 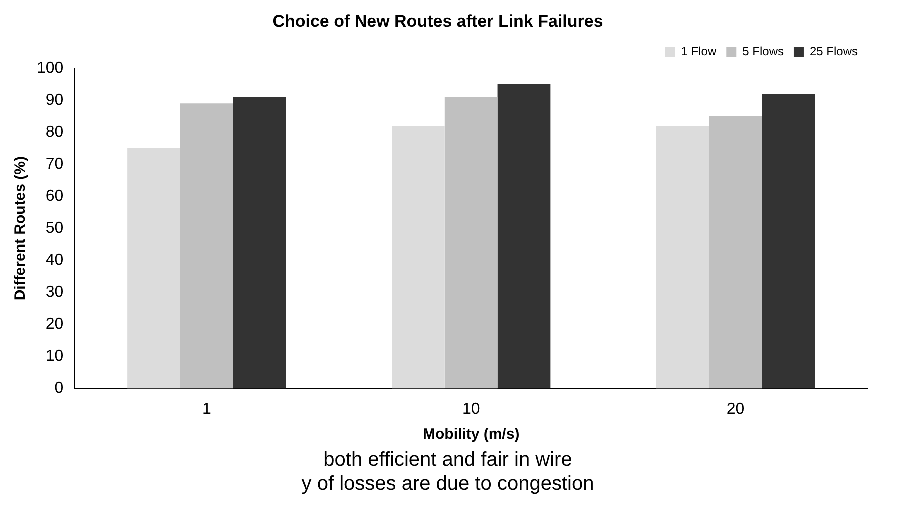 What do you see at coordinates (55, 164) in the screenshot?
I see `y-tick-label: 70` at bounding box center [55, 164].